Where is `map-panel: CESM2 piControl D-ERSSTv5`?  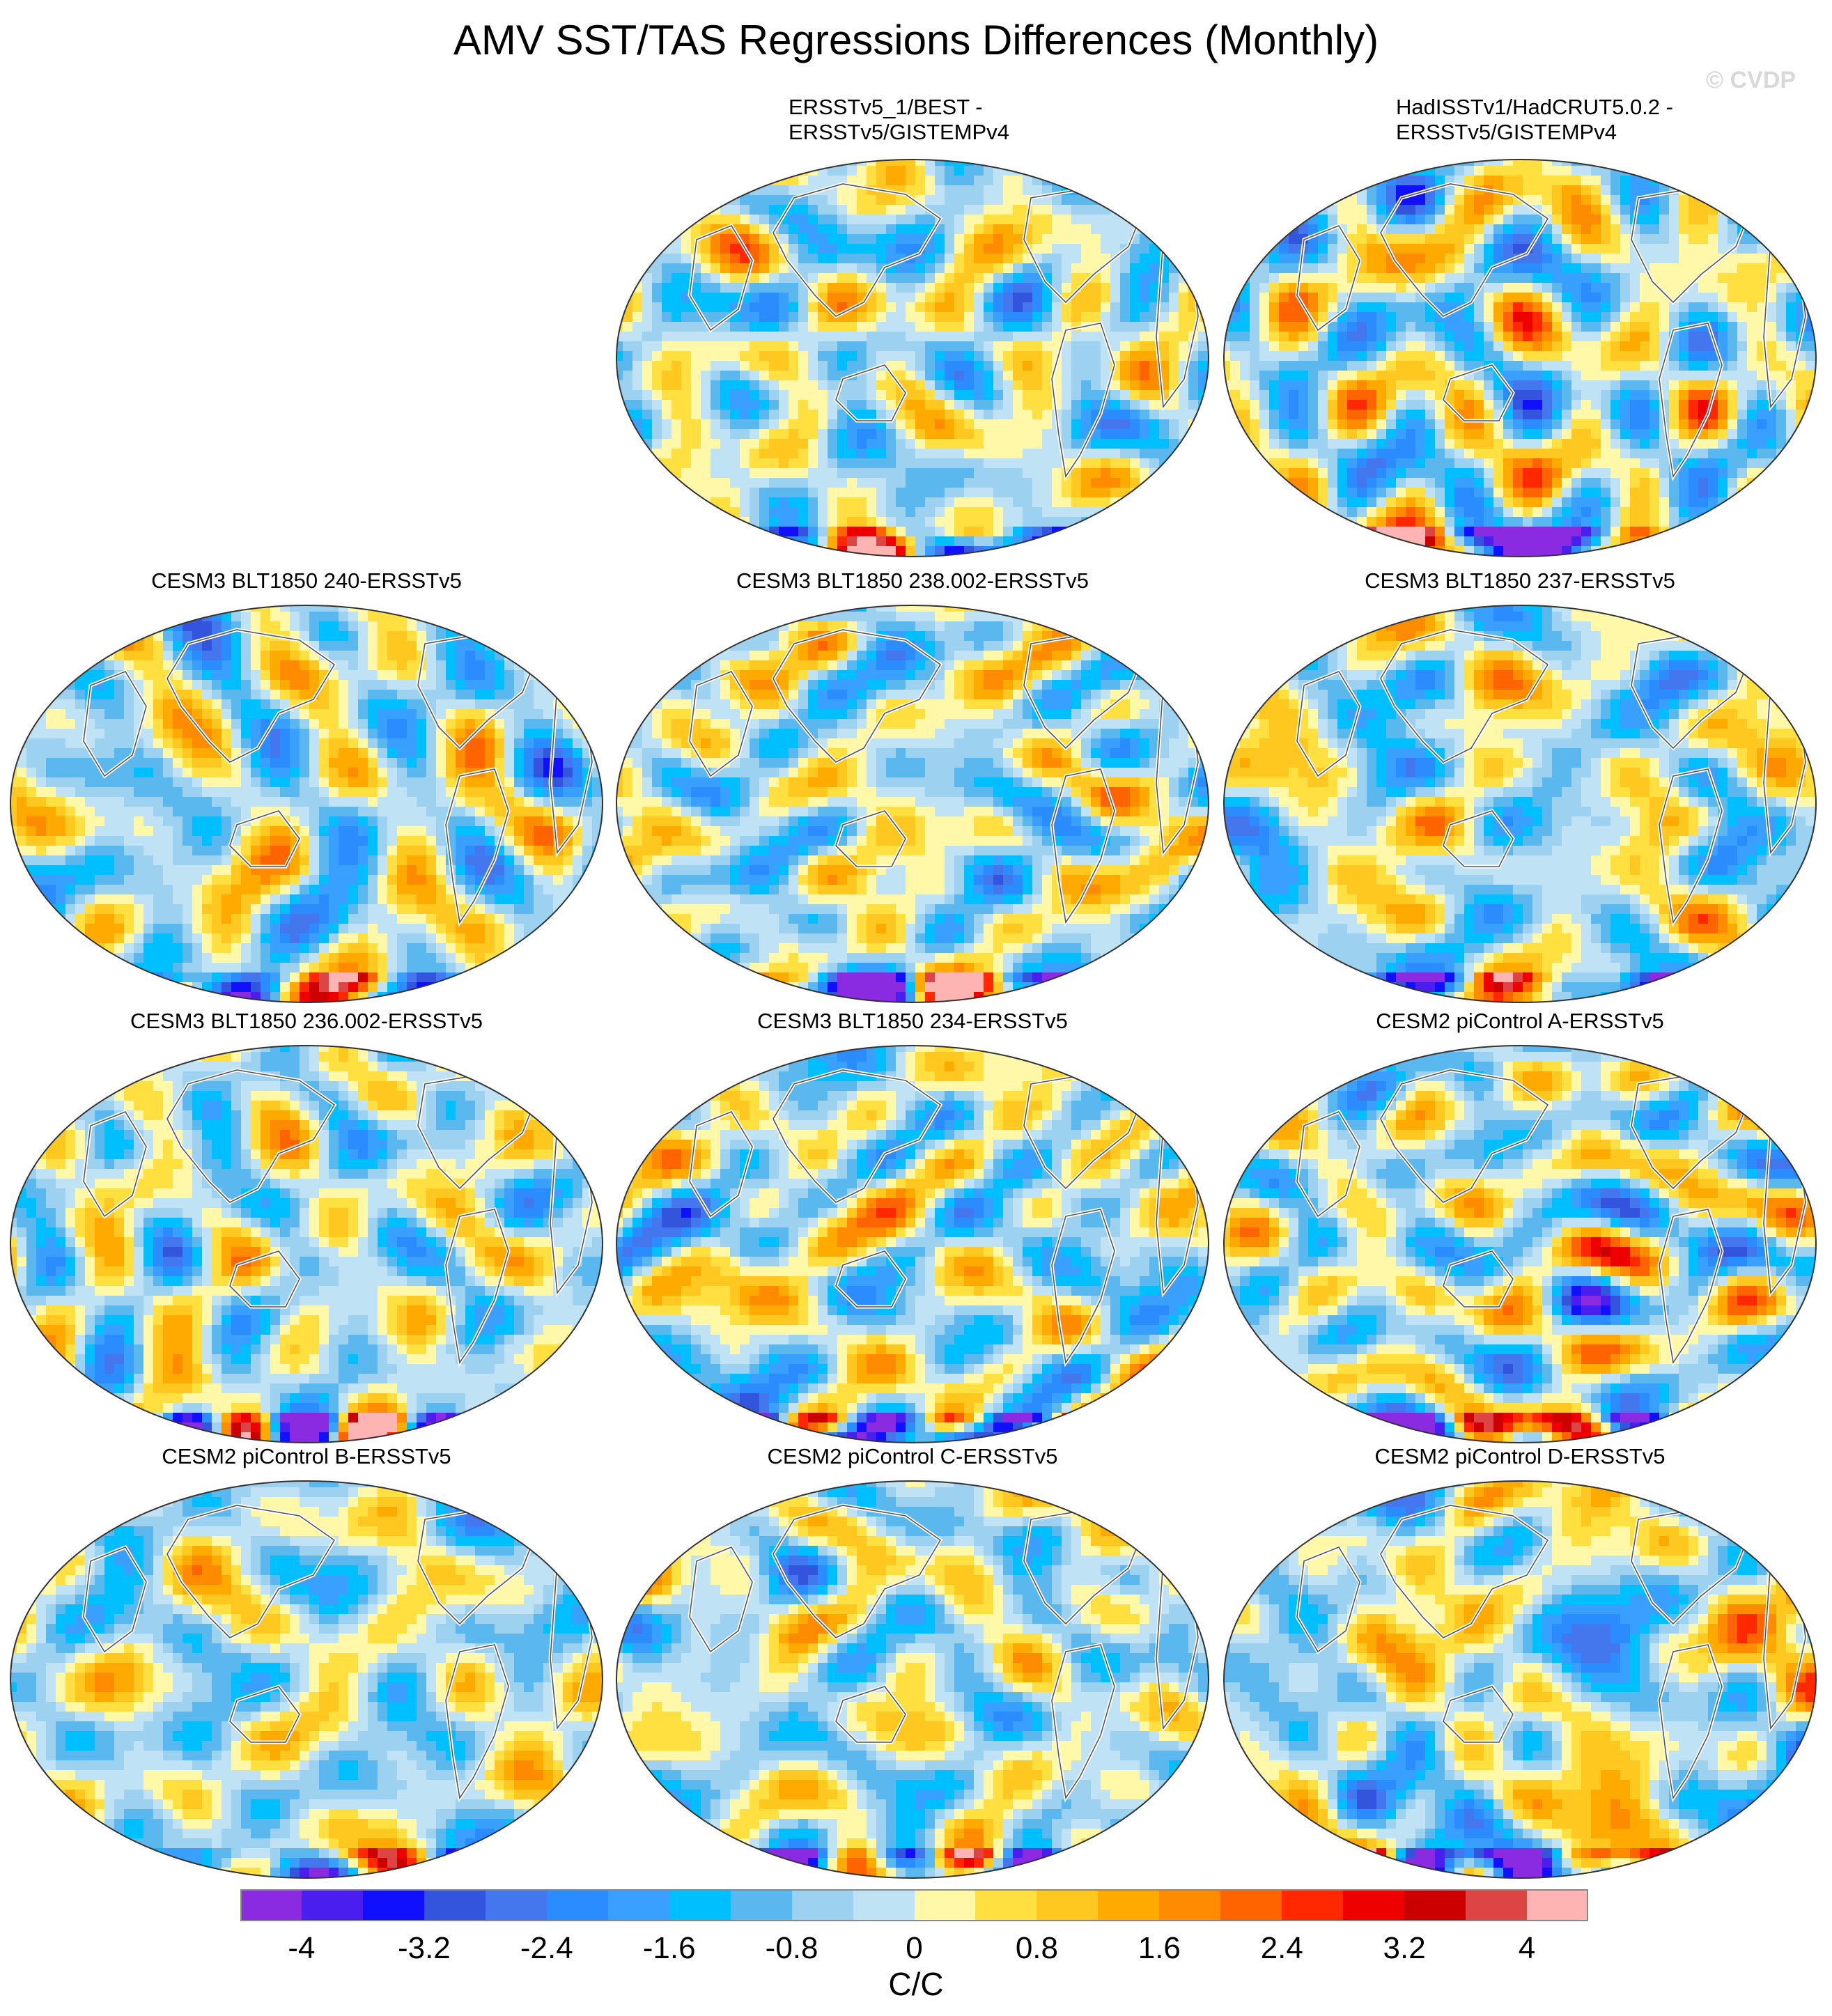
map-panel: CESM2 piControl D-ERSSTv5 is located at coordinates (1519, 1667).